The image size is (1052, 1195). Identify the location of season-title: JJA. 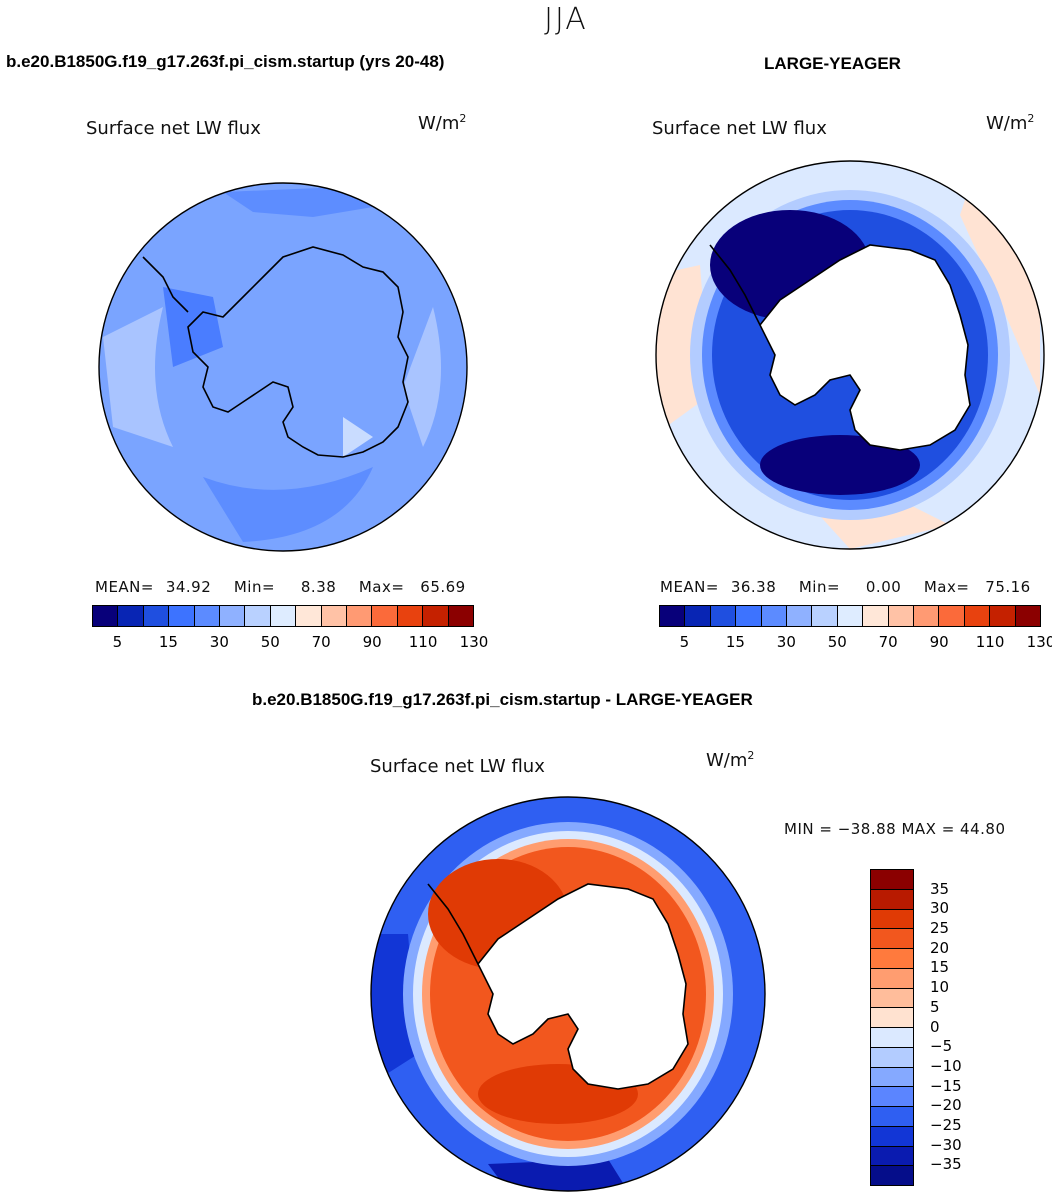
(566, 19).